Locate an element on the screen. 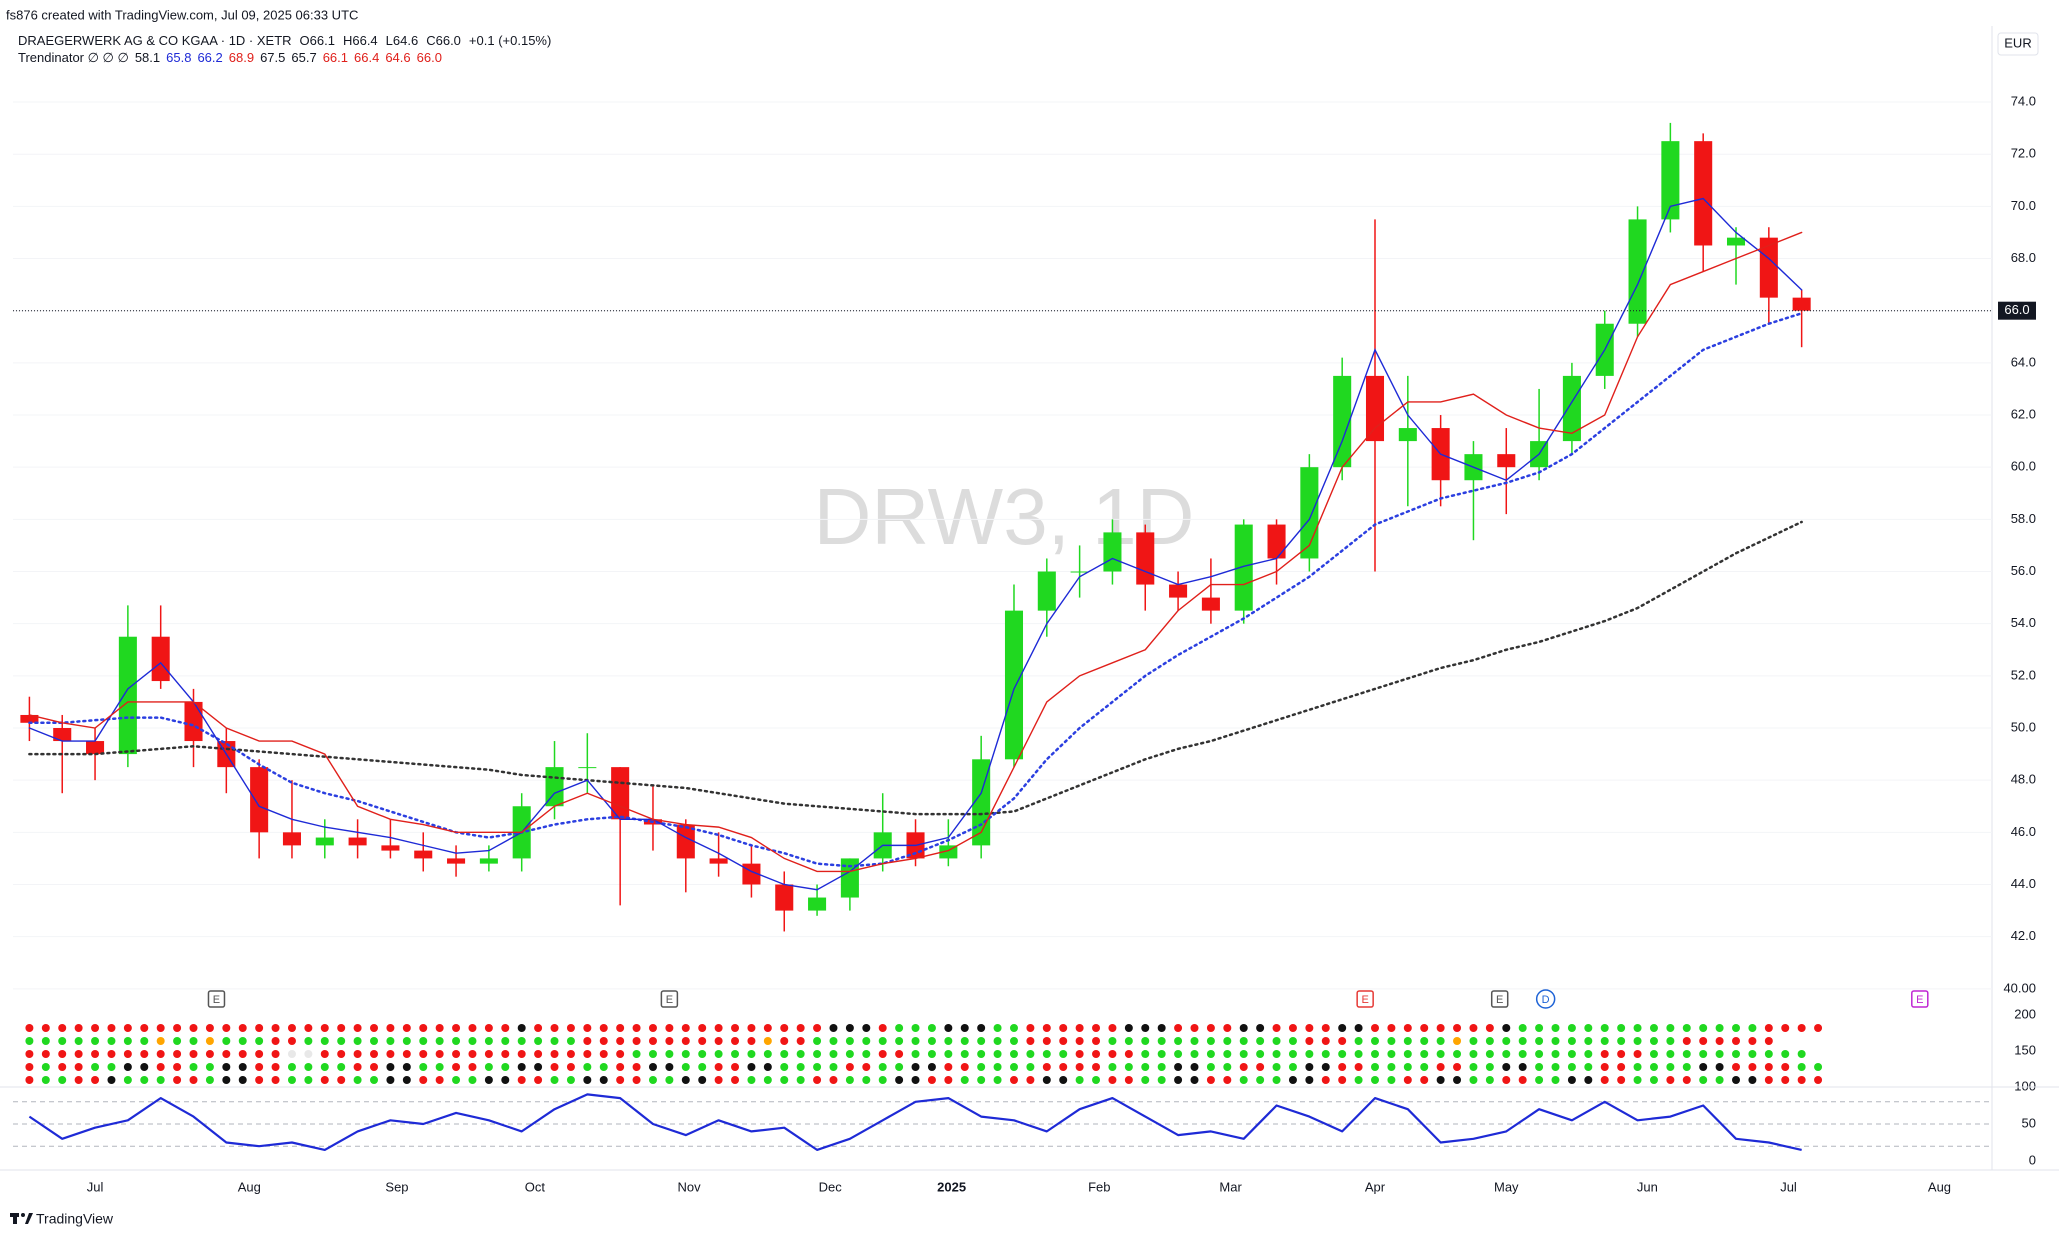 The width and height of the screenshot is (2059, 1237). currency-box is located at coordinates (2018, 44).